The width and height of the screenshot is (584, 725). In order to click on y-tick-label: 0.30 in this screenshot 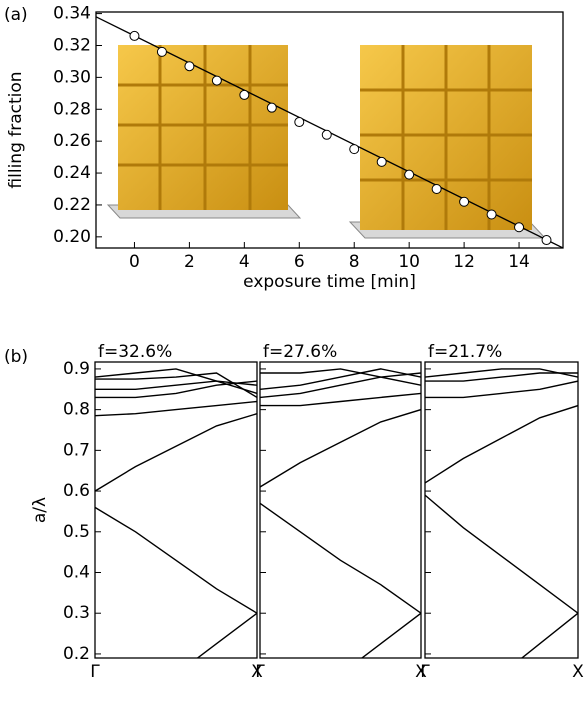, I will do `click(72, 77)`.